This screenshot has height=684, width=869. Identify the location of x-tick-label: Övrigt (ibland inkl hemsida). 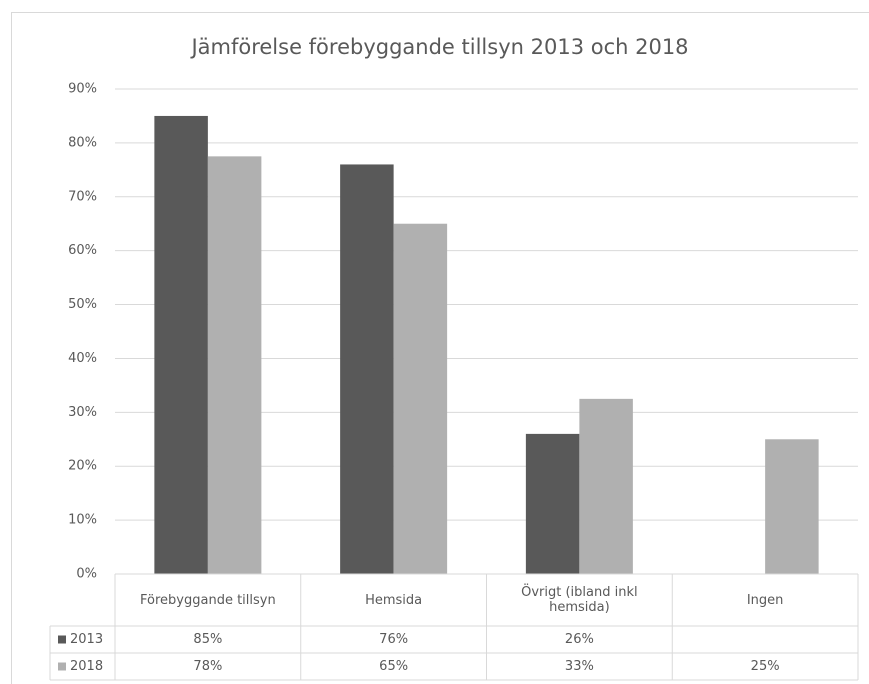
(579, 600).